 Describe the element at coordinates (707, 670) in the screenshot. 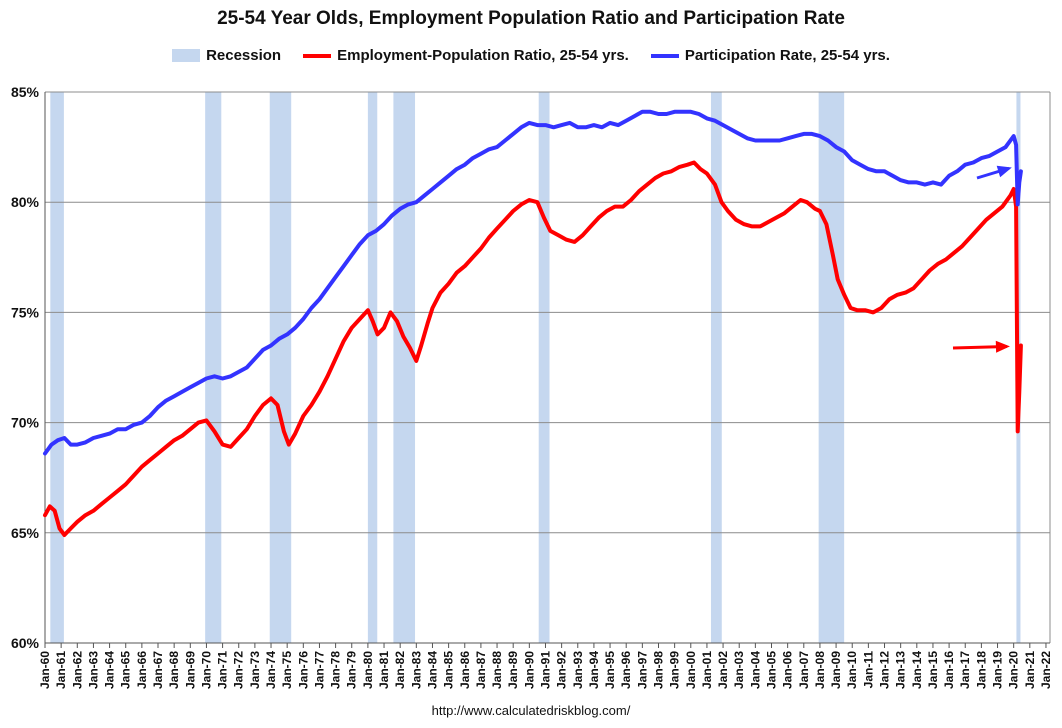

I see `x-tick-label: Jan-01` at that location.